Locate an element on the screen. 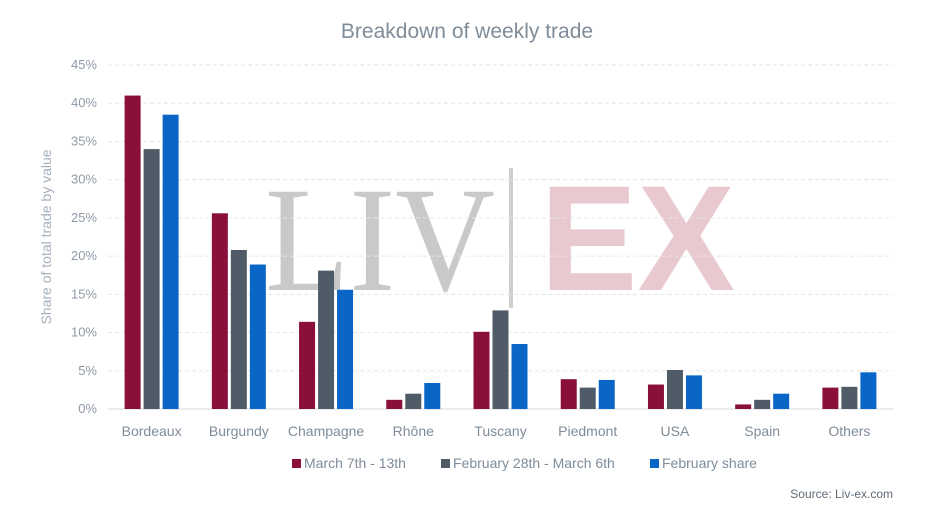 The width and height of the screenshot is (947, 526). y-tick-label: 20% is located at coordinates (84, 255).